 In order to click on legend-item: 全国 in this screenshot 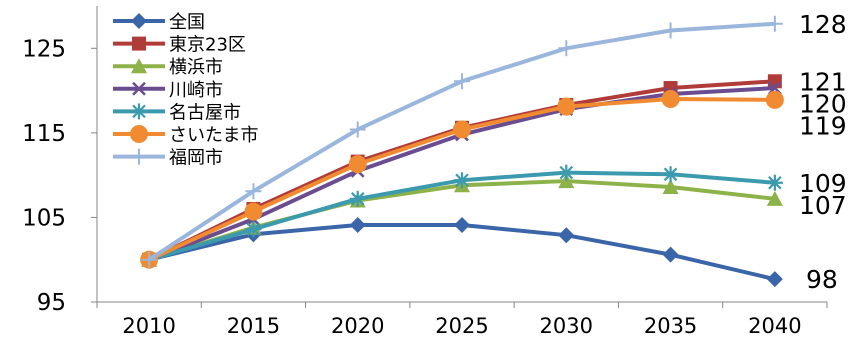, I will do `click(159, 22)`.